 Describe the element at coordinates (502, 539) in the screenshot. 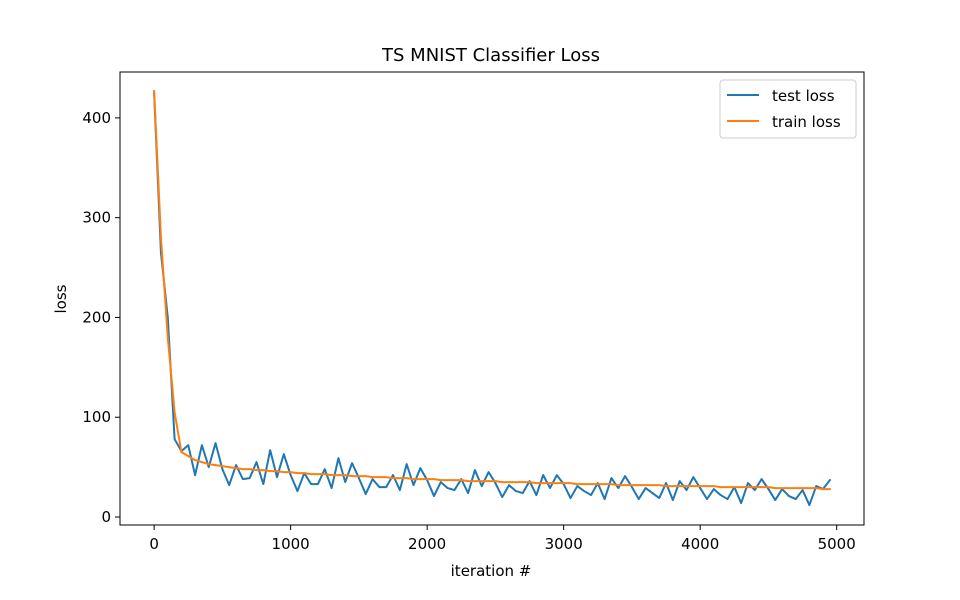

I see `x-axis: 0 1000 2000 3000 4000 5000` at that location.